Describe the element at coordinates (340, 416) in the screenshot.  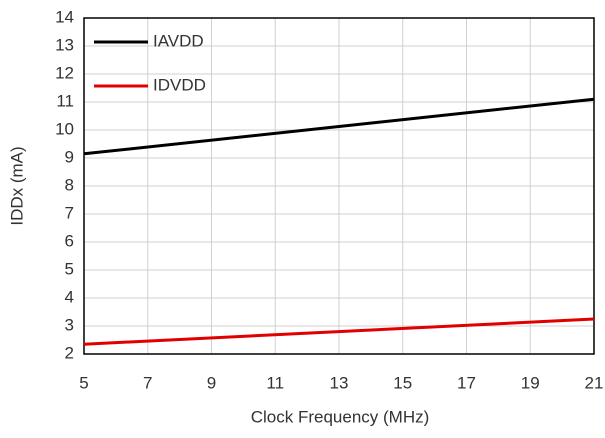
I see `x-axis-label: Clock Frequency (MHz)` at that location.